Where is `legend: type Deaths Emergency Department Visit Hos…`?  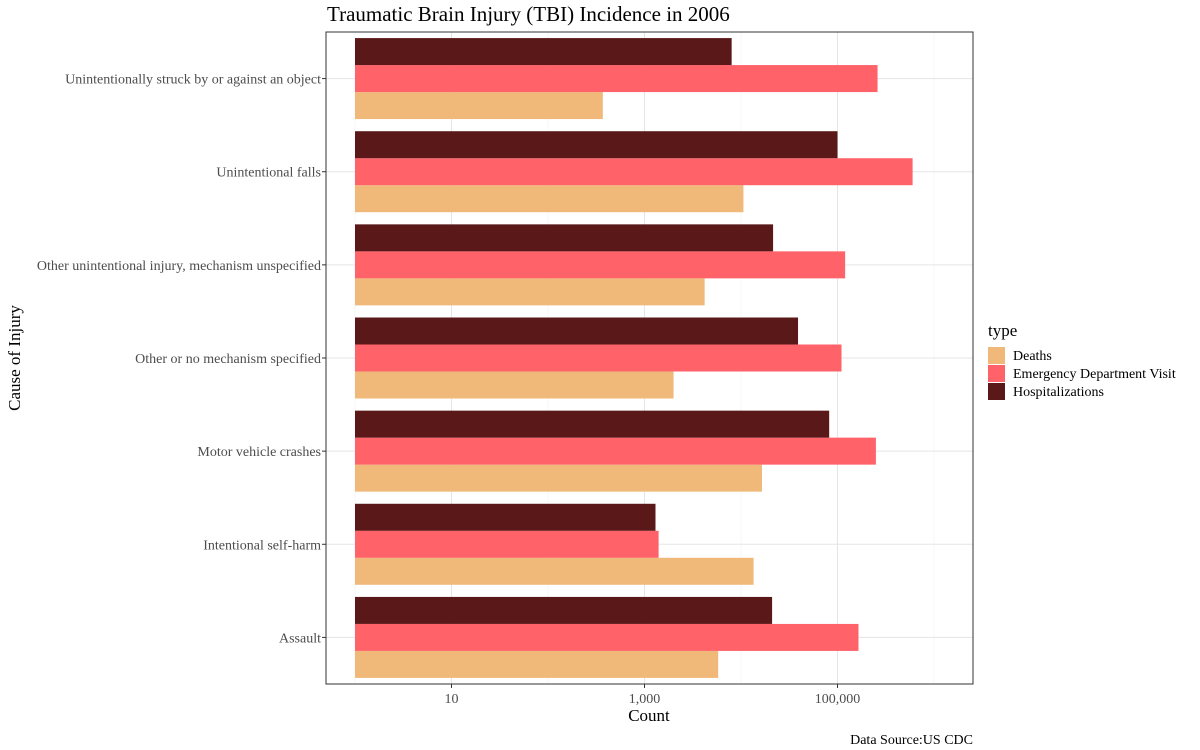
legend: type Deaths Emergency Department Visit Hos… is located at coordinates (1082, 360).